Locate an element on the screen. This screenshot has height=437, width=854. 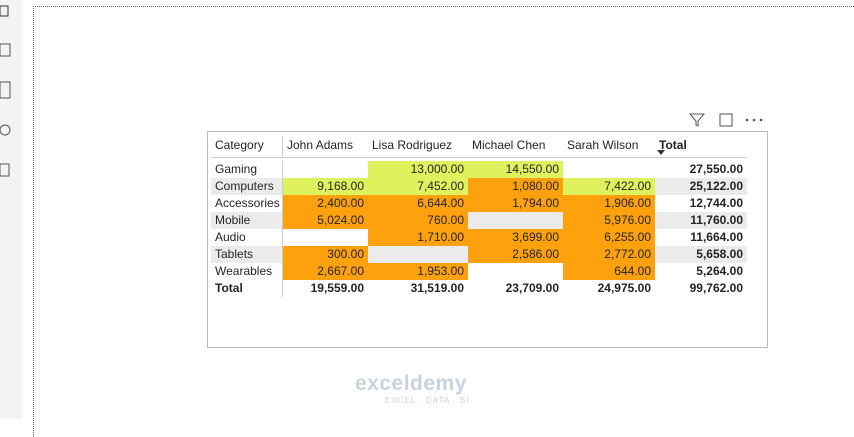
column-header: John Adams is located at coordinates (320, 145).